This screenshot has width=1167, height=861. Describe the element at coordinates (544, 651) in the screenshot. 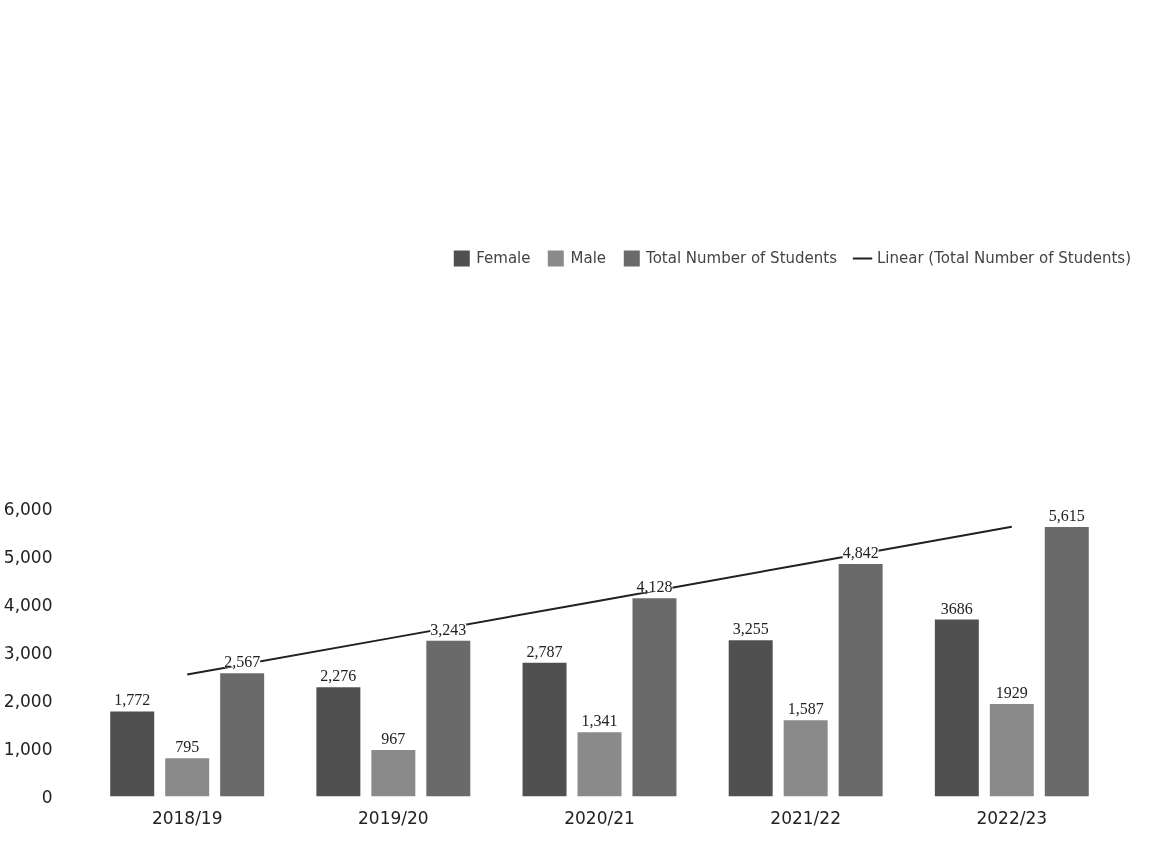

I see `data-label: 2,787` at that location.